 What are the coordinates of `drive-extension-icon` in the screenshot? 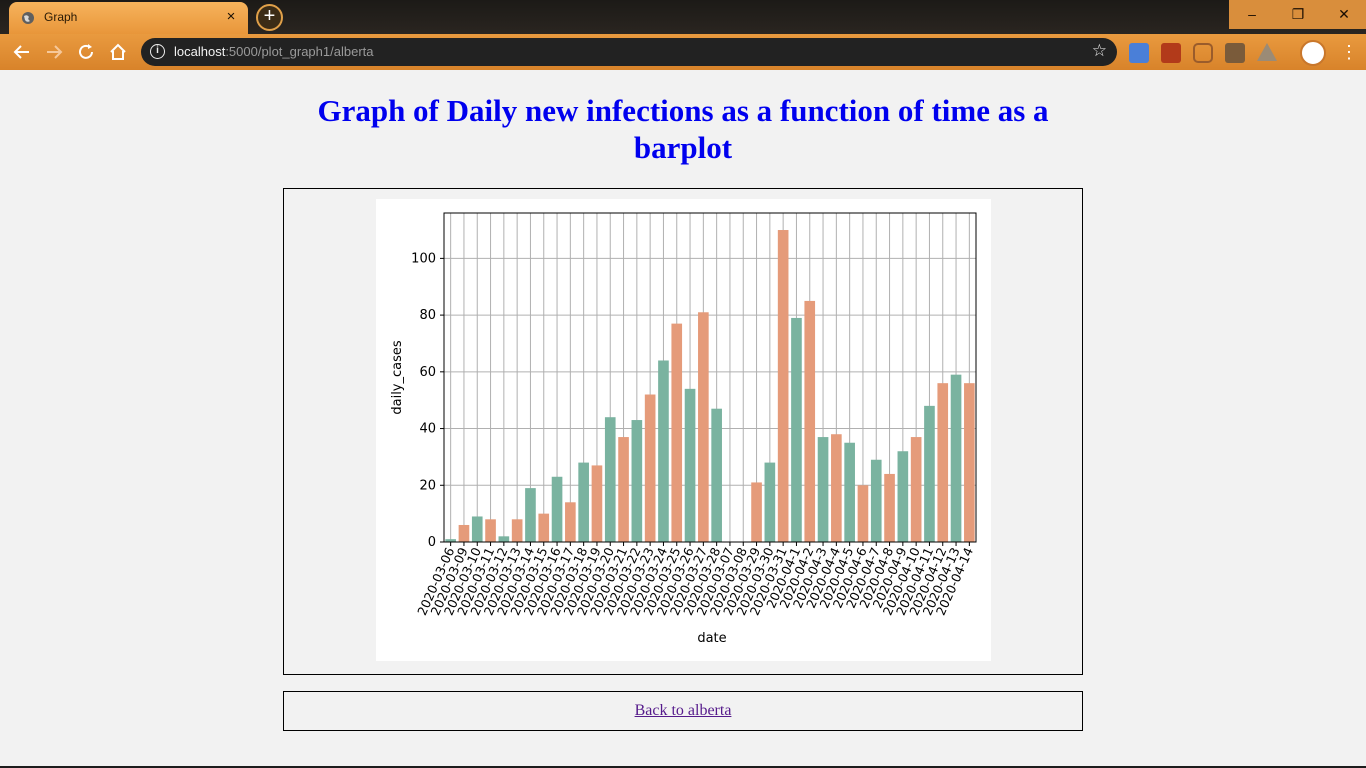 It's located at (1267, 52).